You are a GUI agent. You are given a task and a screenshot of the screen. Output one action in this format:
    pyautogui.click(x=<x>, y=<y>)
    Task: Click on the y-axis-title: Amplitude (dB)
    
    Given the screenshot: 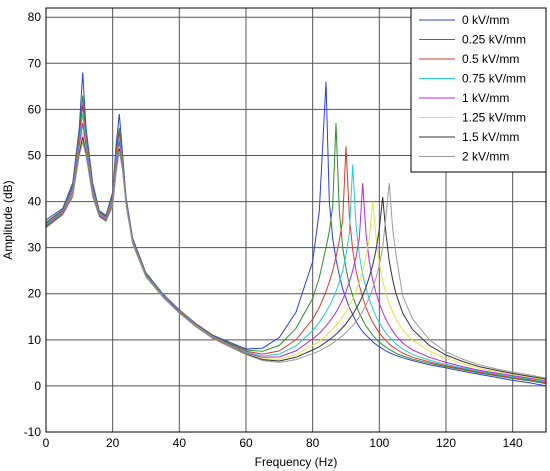 What is the action you would take?
    pyautogui.click(x=8, y=219)
    